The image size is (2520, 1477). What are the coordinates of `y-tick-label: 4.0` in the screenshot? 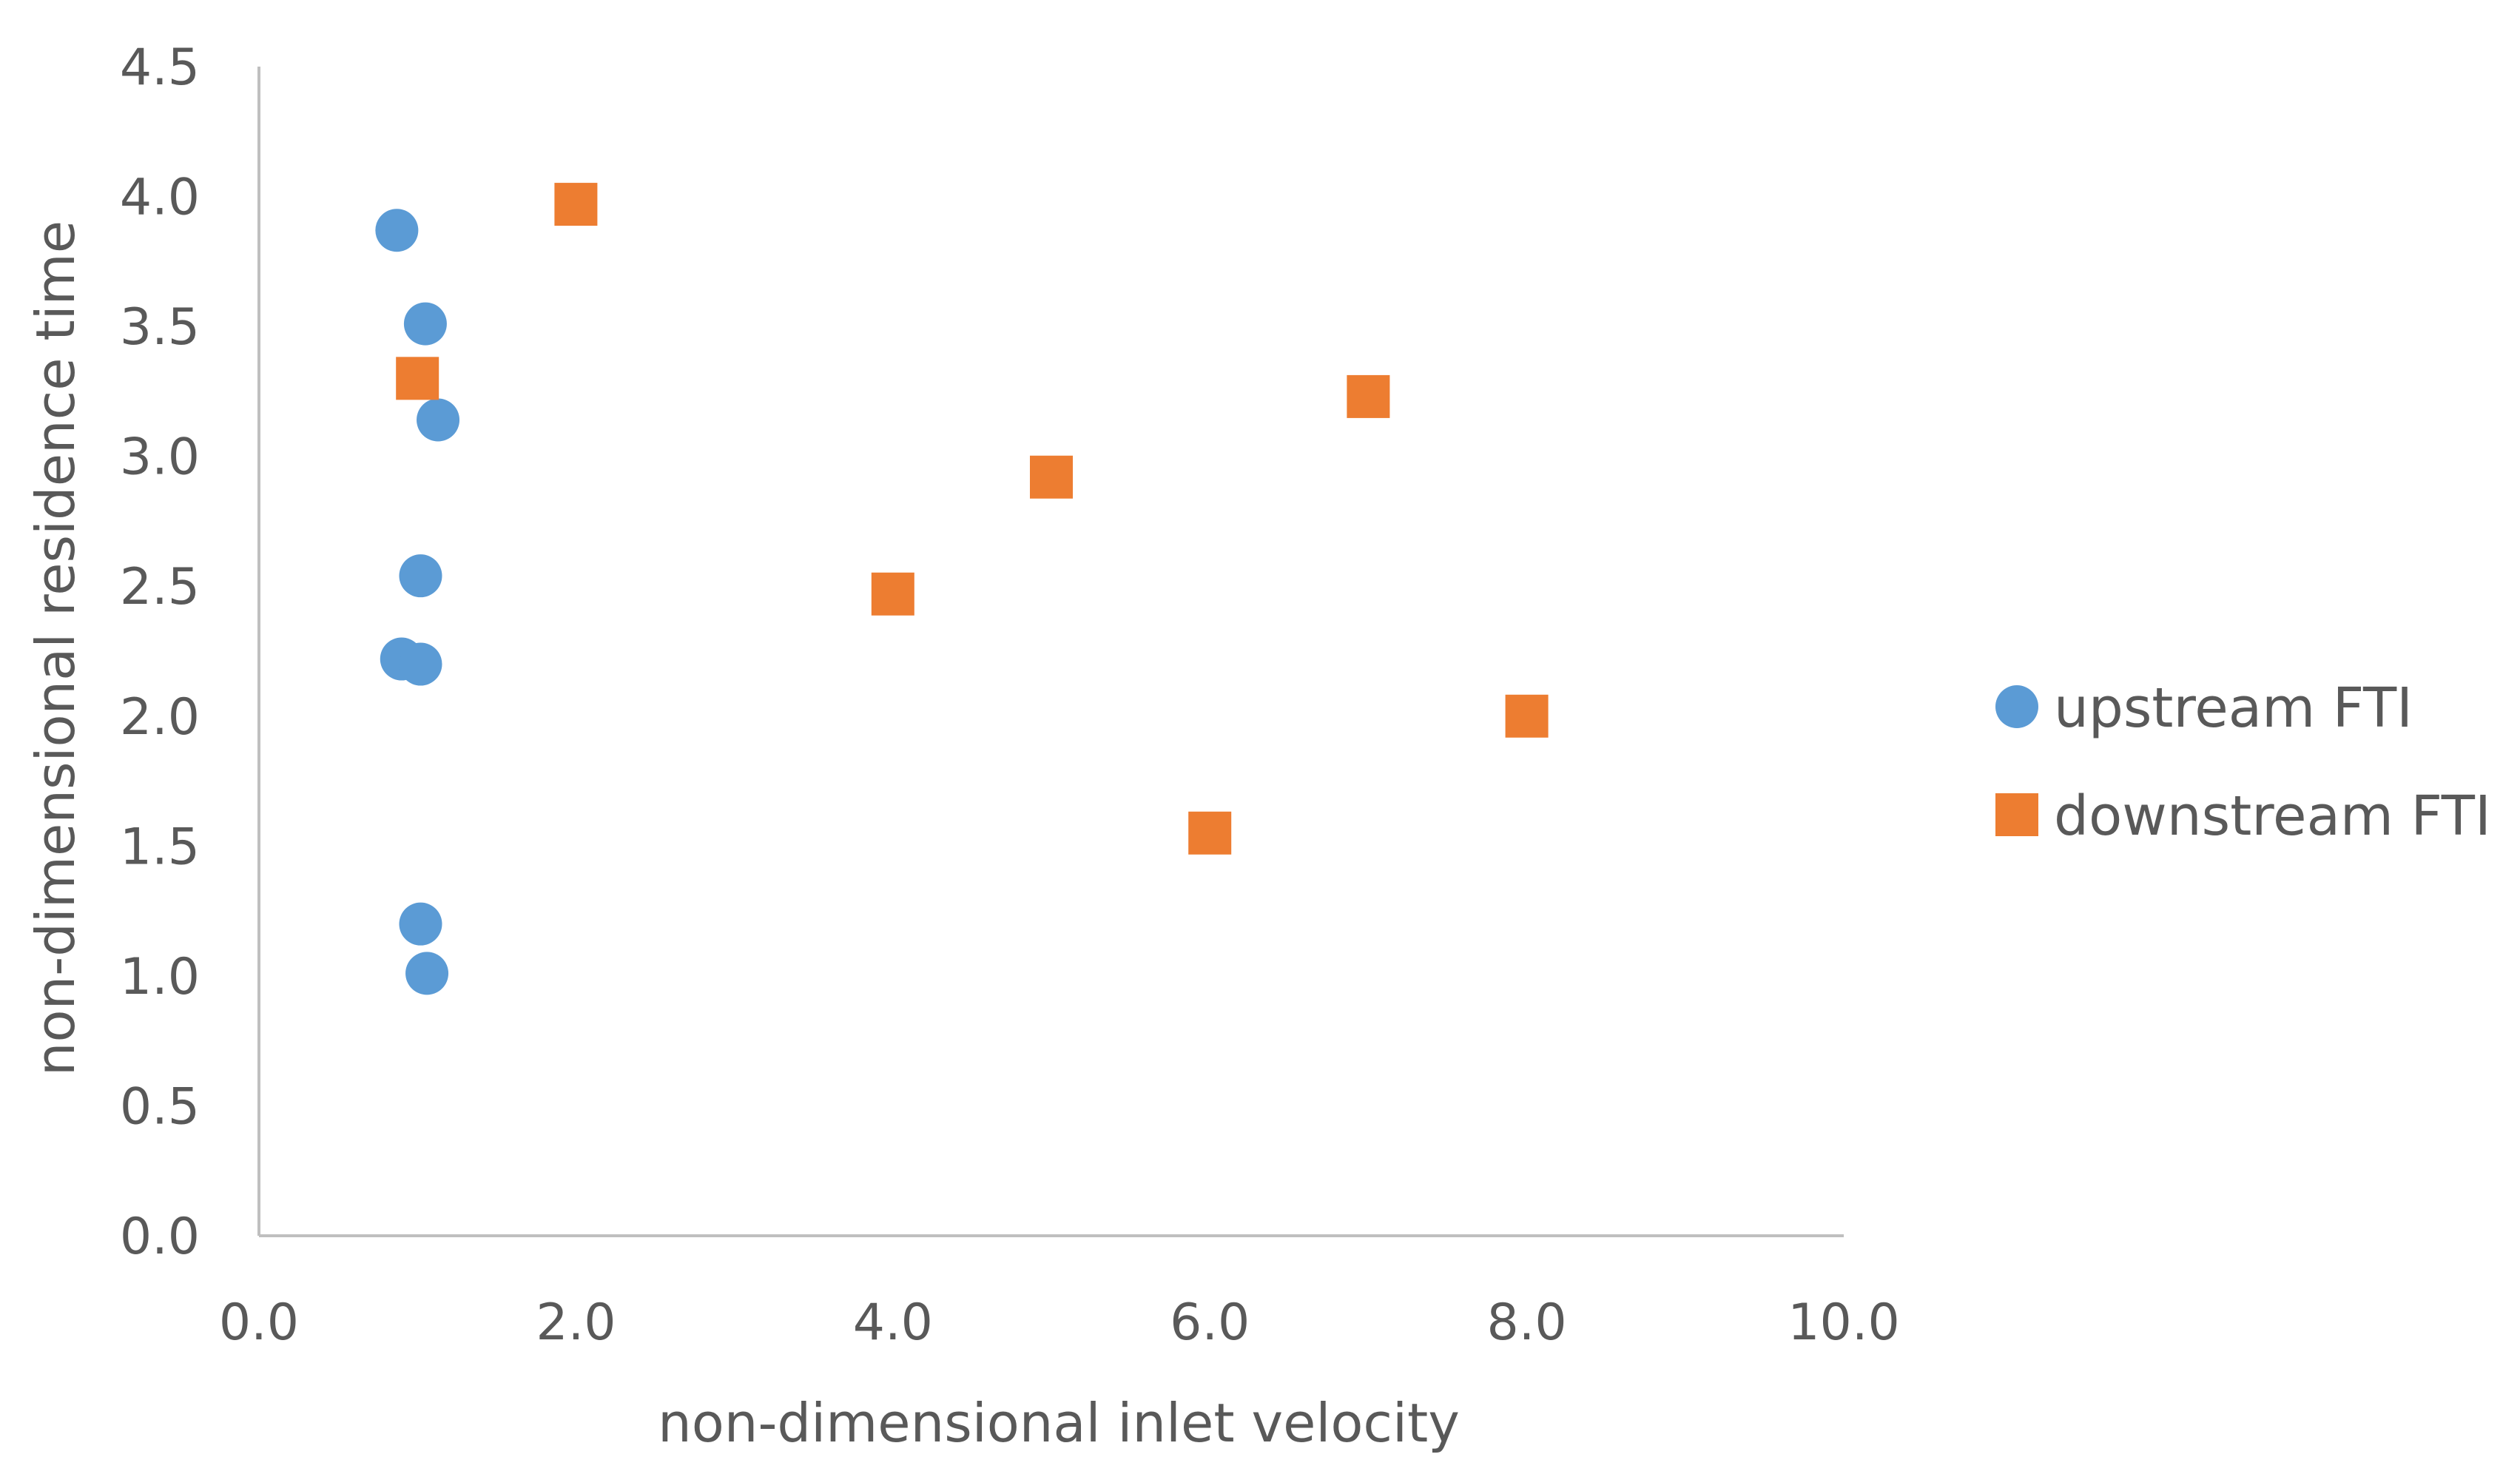 It's located at (160, 198).